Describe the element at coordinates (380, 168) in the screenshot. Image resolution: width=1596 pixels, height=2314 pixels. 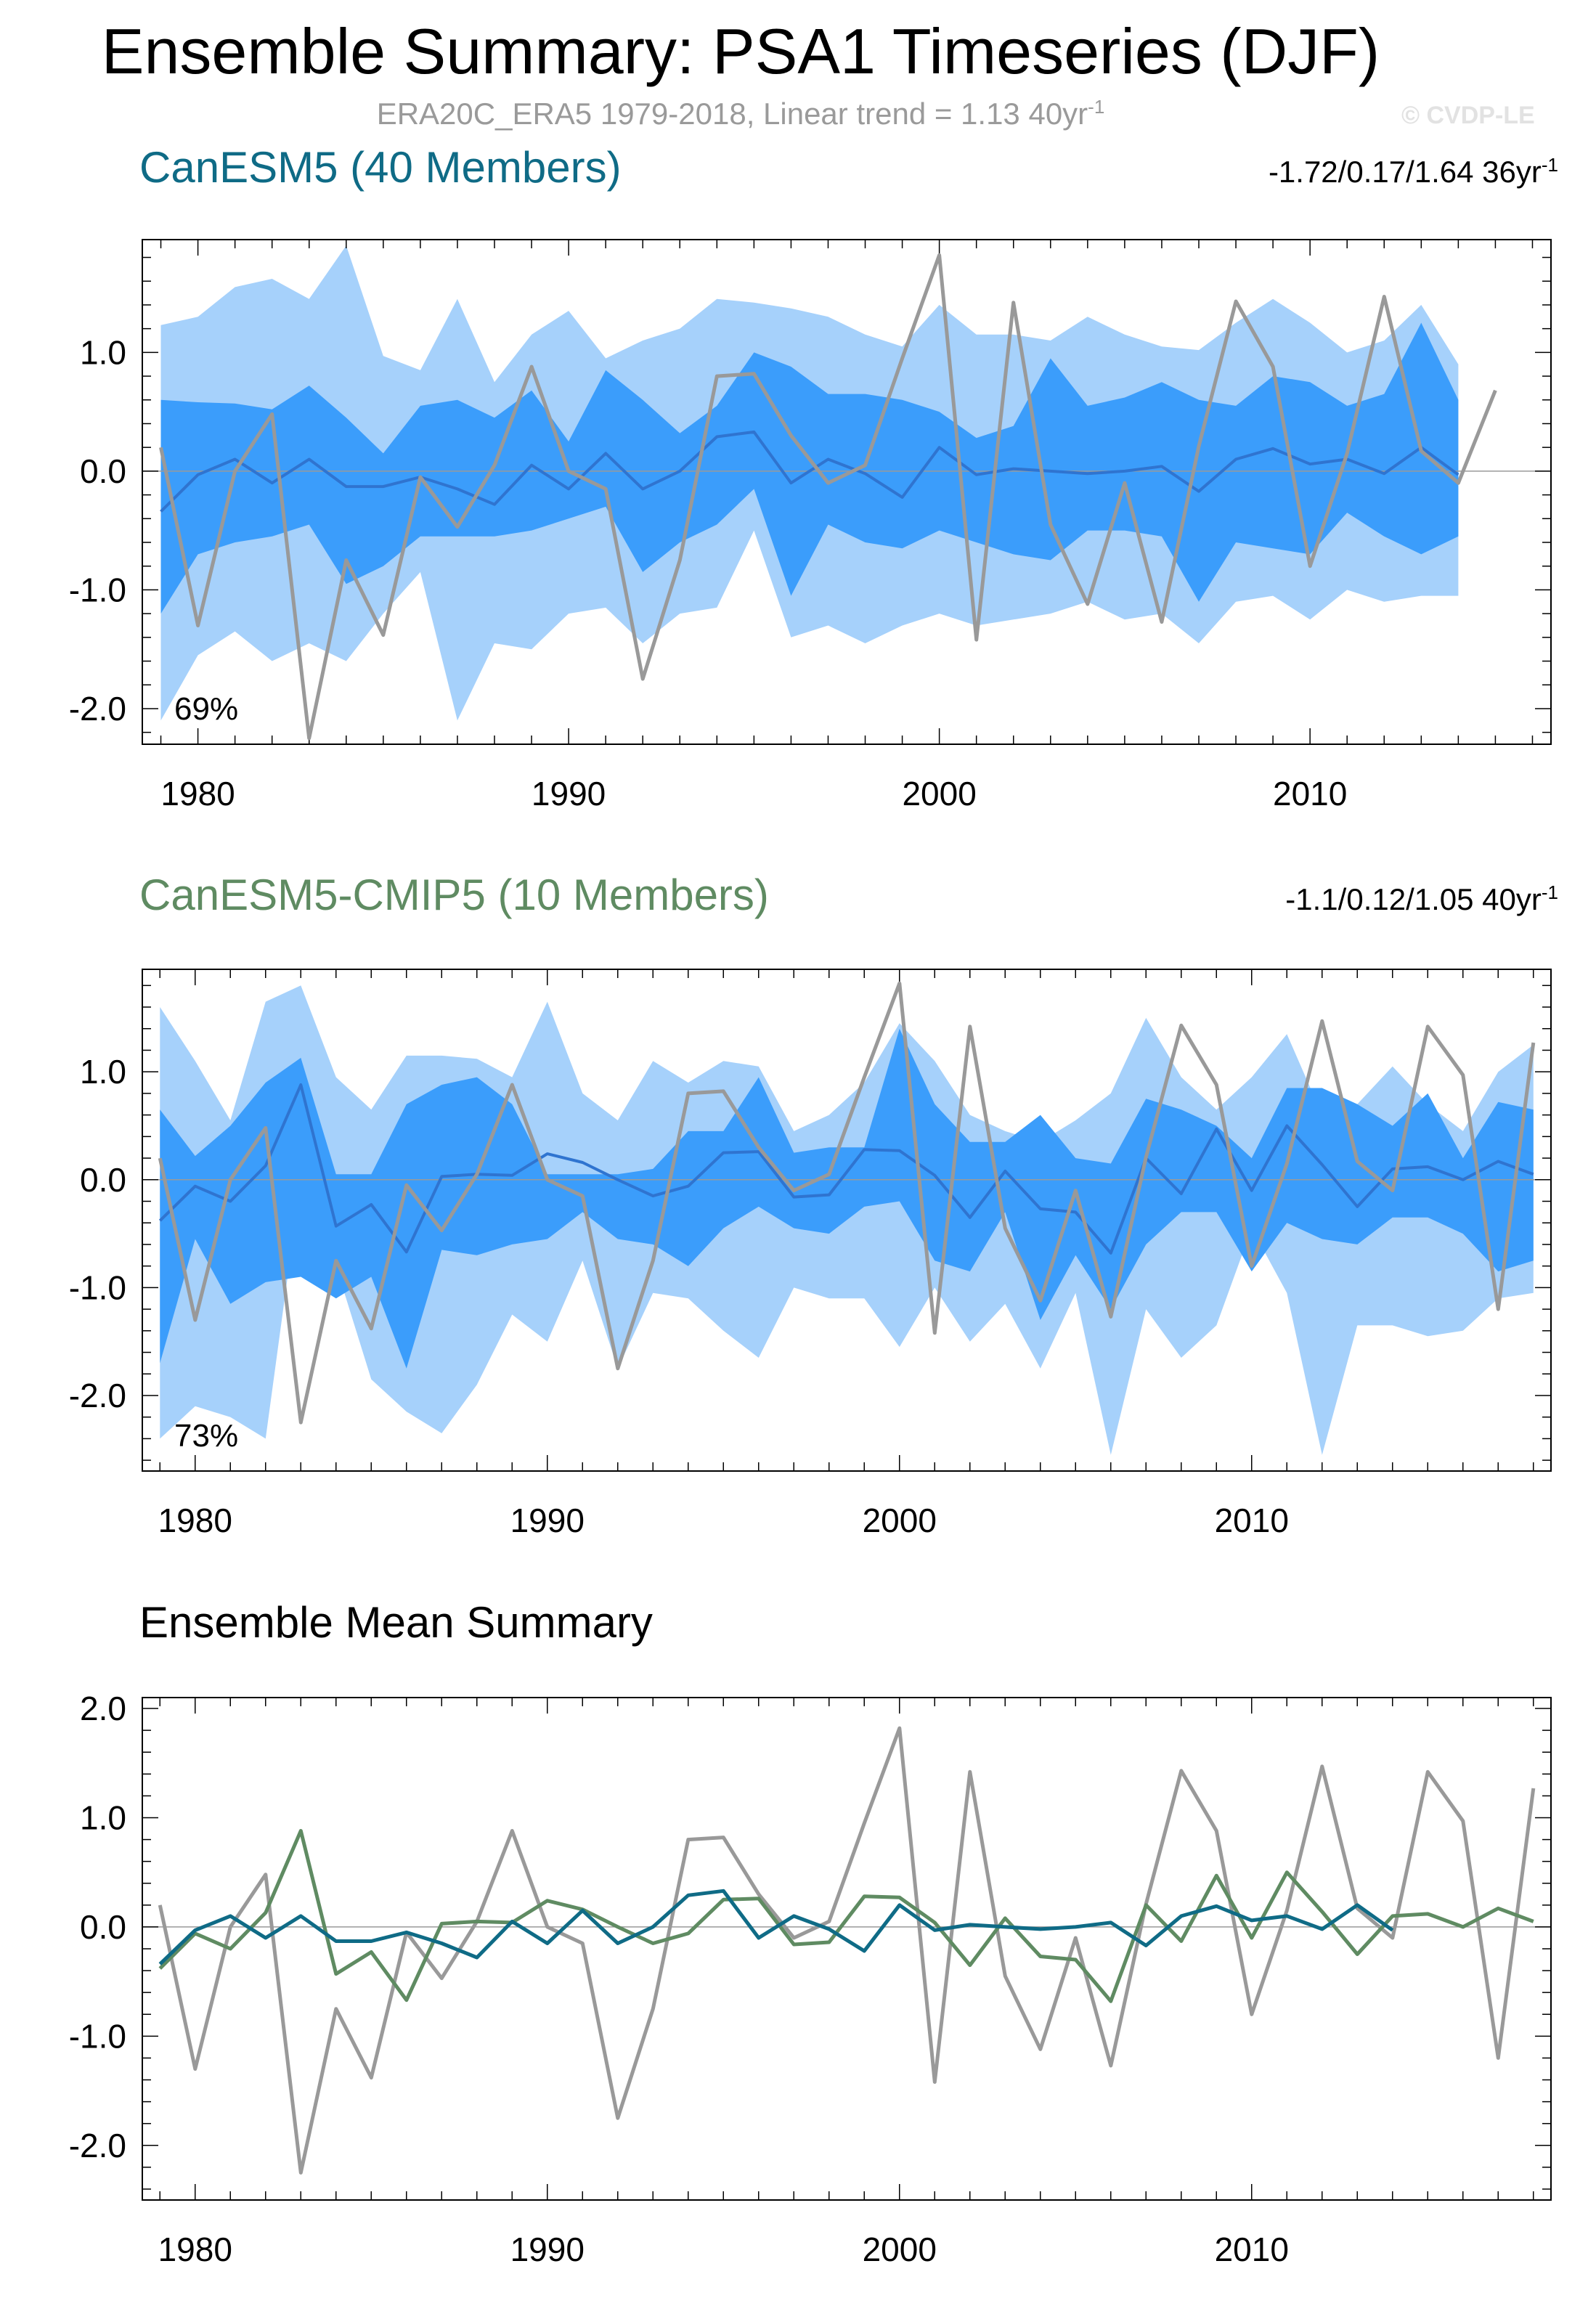
I see `panel1-title: CanESM5 (40 Members)` at that location.